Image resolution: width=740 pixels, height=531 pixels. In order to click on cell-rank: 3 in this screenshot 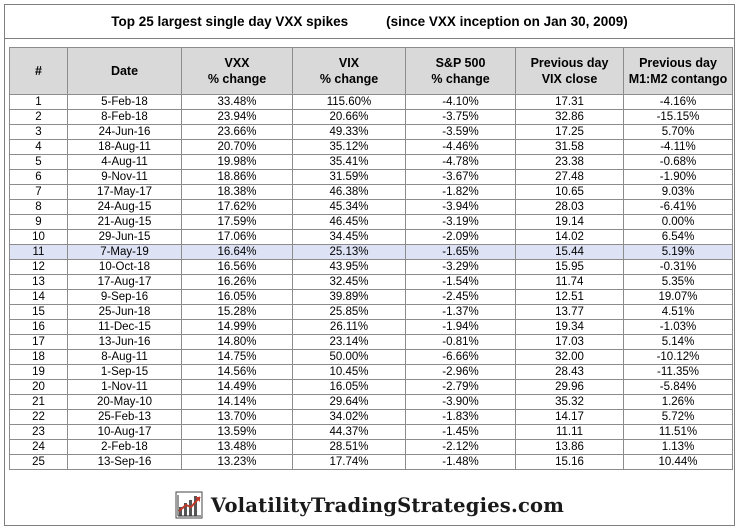, I will do `click(38, 132)`.